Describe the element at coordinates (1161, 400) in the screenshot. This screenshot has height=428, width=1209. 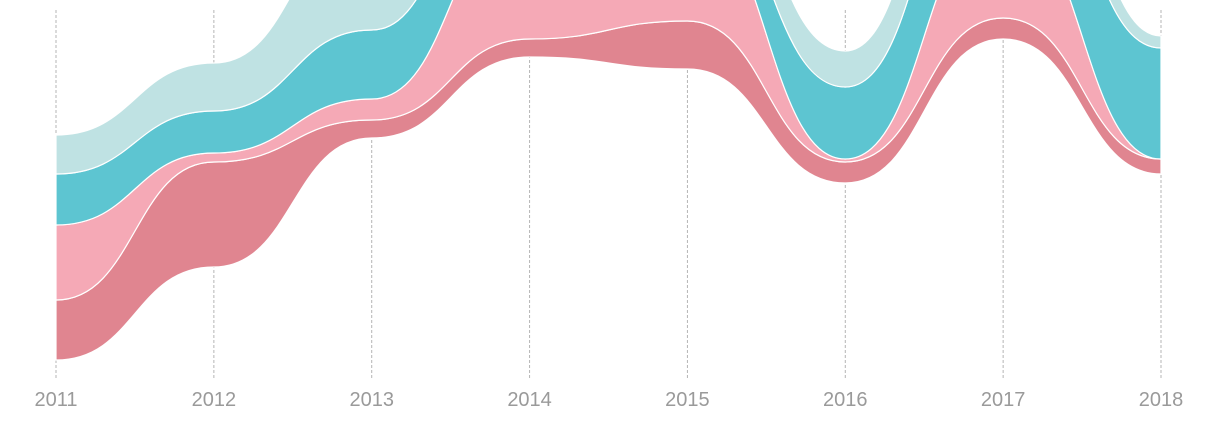
I see `x-tick-label: 2018` at that location.